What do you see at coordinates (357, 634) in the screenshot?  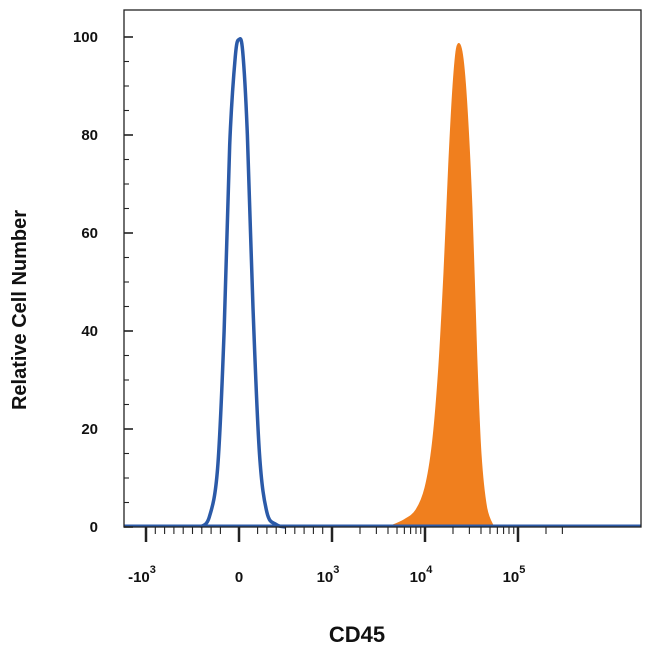 I see `x-axis-title: CD45` at bounding box center [357, 634].